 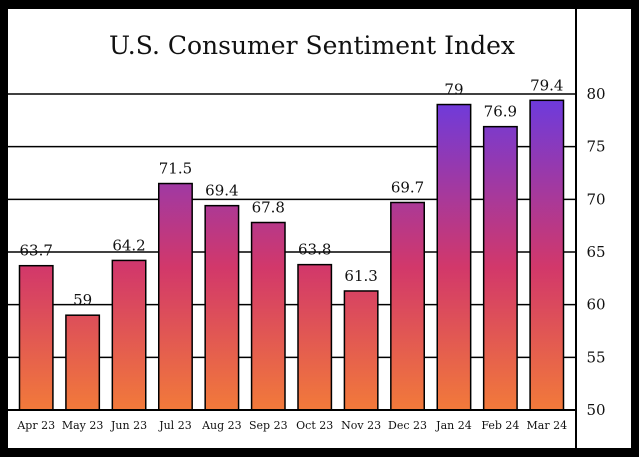 I want to click on y-tick-label: 75, so click(x=595, y=147).